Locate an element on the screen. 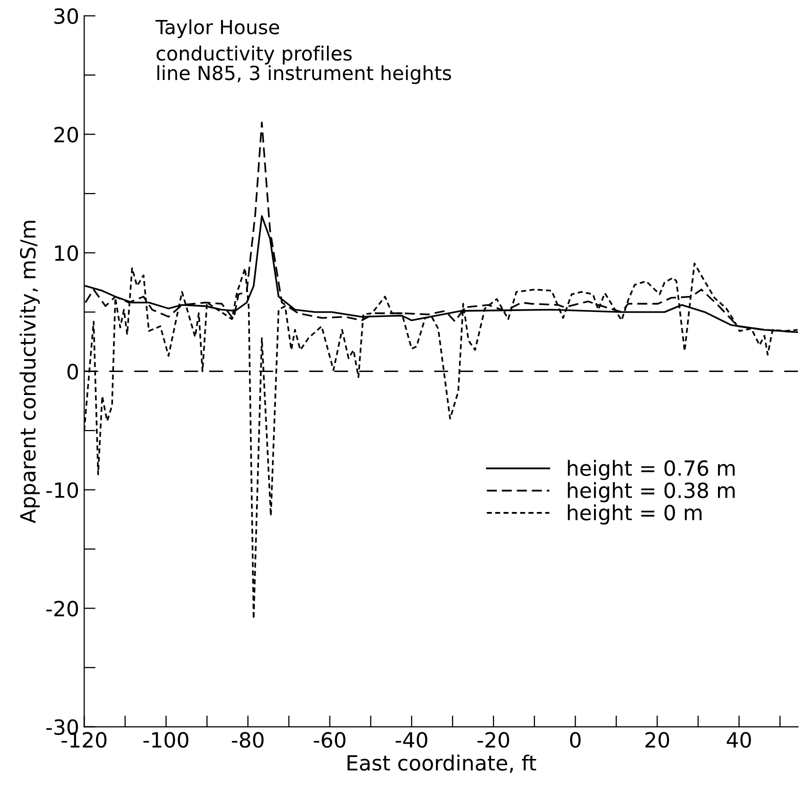 Image resolution: width=802 pixels, height=790 pixels. legend-label: height = 0.38 m is located at coordinates (651, 492).